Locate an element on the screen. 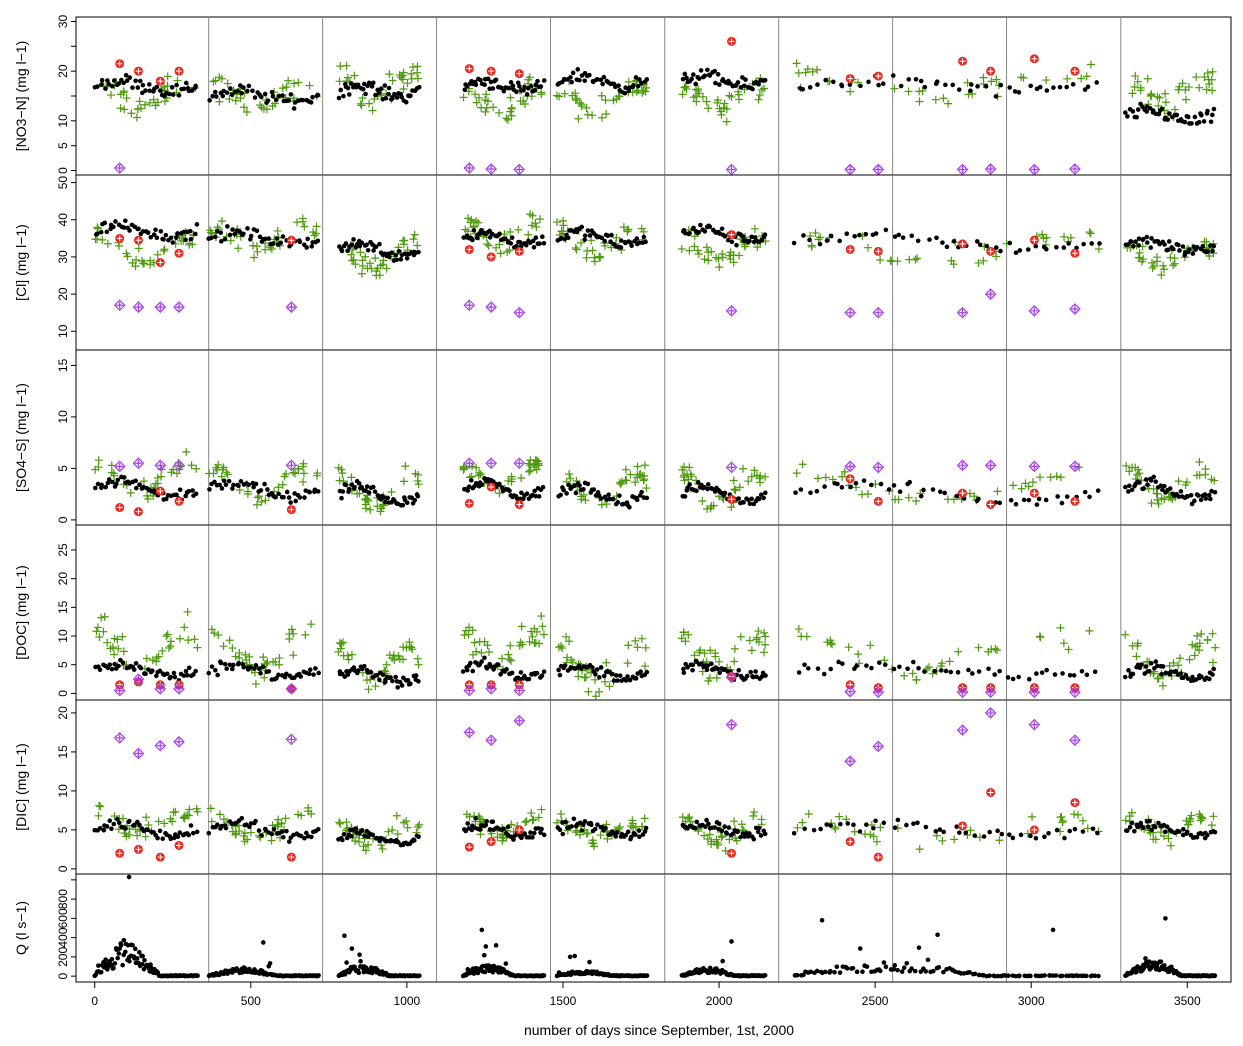 This screenshot has width=1243, height=1046. x-tick-label: 500 is located at coordinates (251, 1001).